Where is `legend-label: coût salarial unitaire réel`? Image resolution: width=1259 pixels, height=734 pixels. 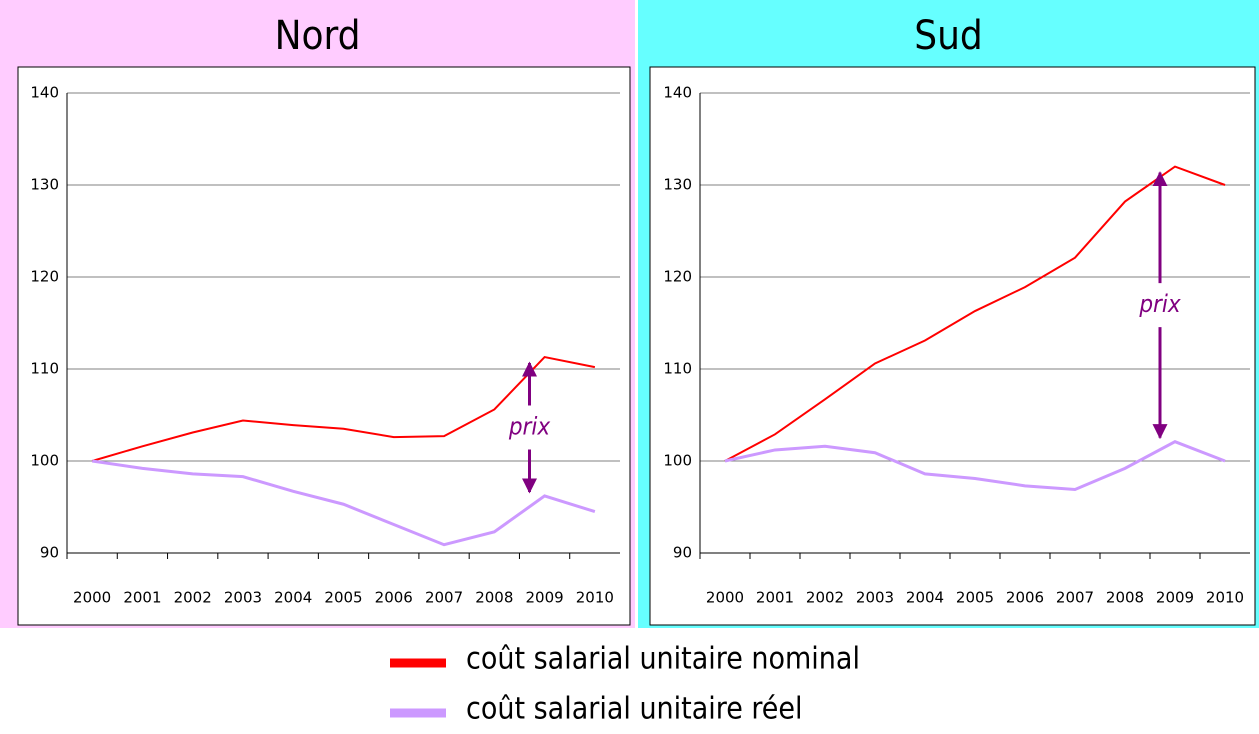 legend-label: coût salarial unitaire réel is located at coordinates (634, 709).